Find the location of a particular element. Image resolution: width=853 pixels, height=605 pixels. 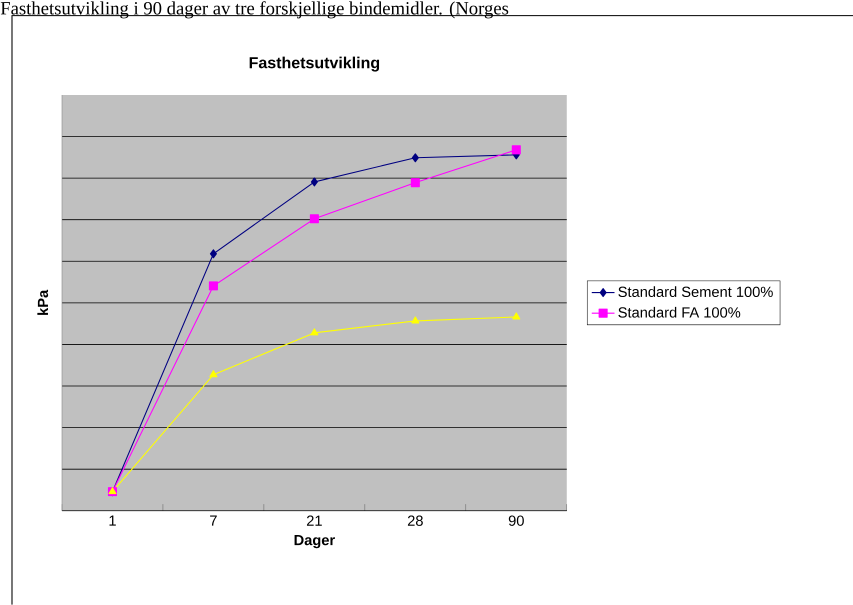

legend-label: Standard FA 100% is located at coordinates (679, 312).